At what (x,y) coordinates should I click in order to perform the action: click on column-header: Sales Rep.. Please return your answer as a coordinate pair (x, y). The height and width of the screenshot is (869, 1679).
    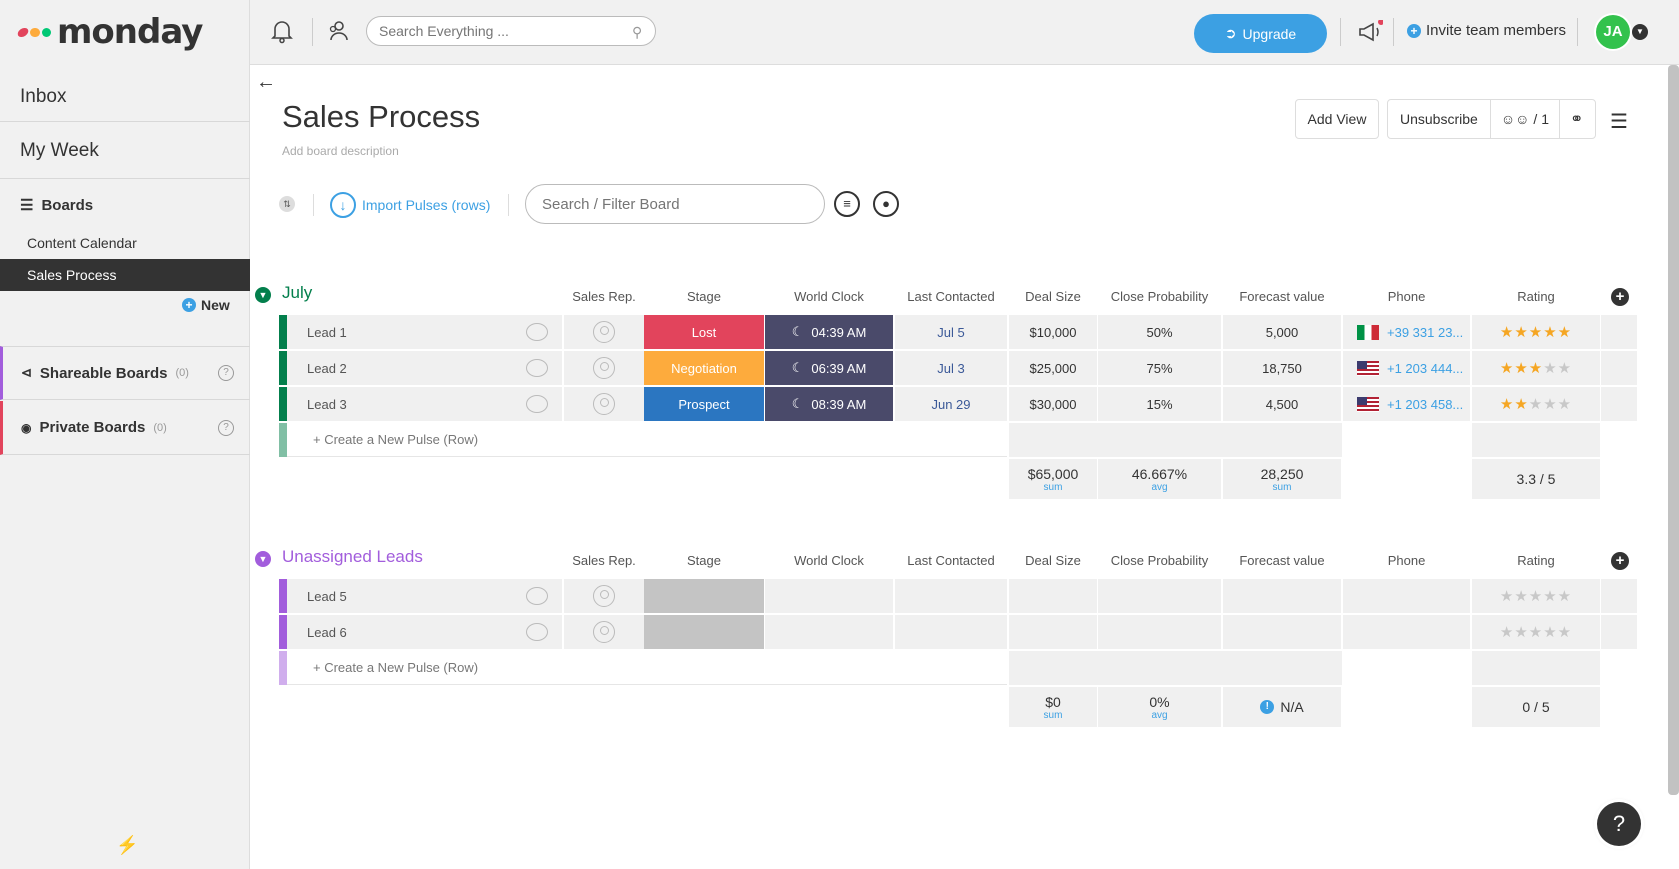
    Looking at the image, I should click on (604, 296).